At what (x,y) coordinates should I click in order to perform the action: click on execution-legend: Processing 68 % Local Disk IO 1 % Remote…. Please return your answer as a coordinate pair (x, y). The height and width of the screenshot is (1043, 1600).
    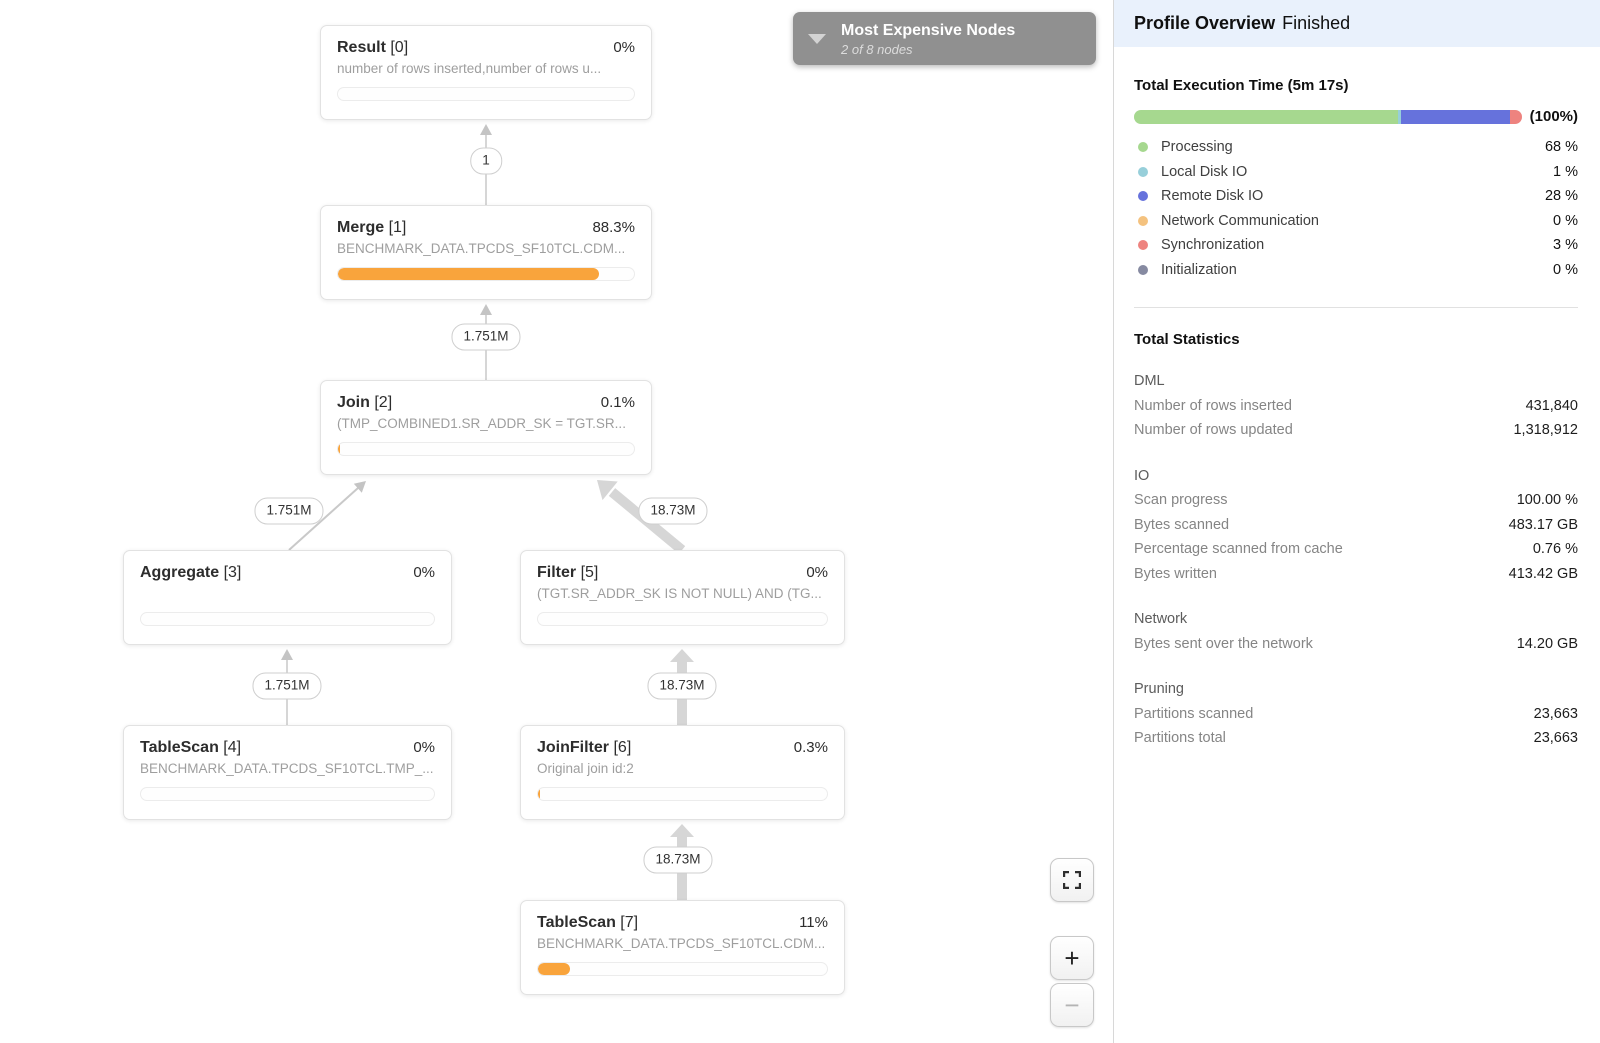
    Looking at the image, I should click on (1356, 208).